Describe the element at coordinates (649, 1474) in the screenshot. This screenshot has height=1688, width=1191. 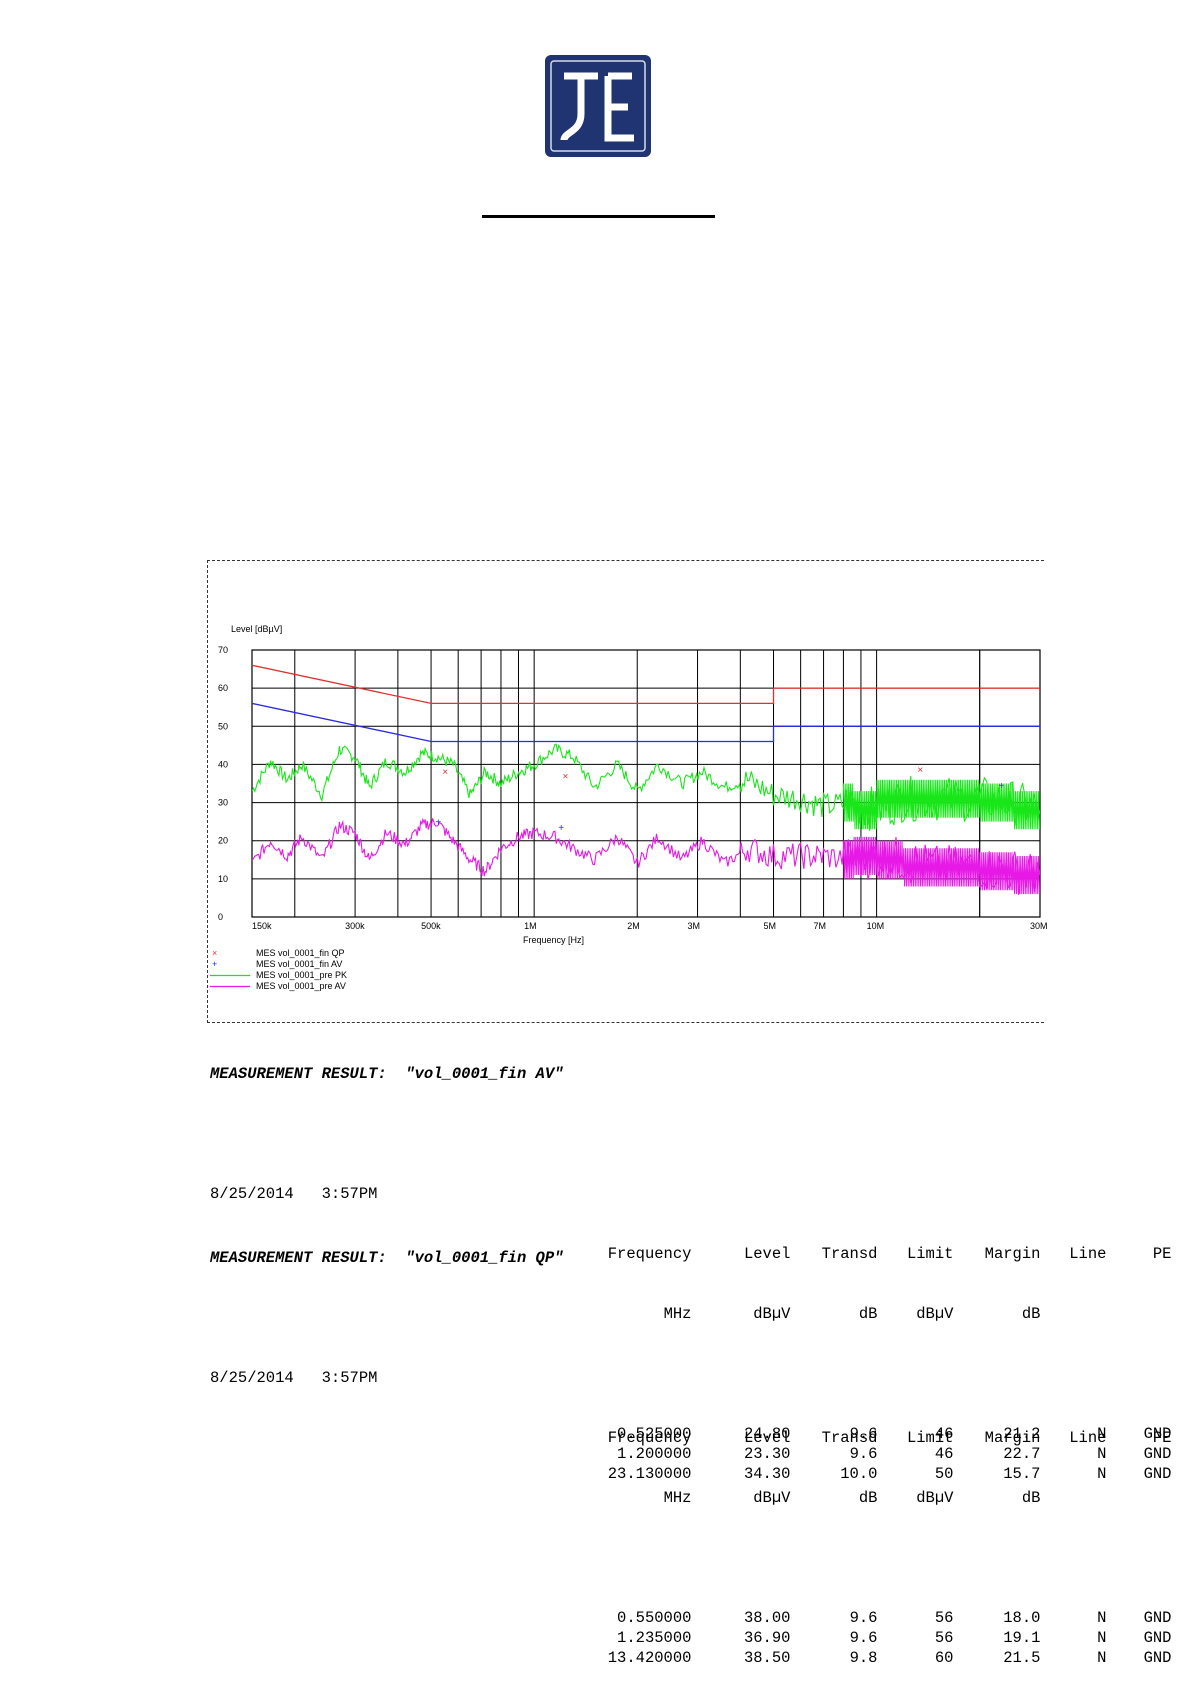
I see `table-cell: 23.130000` at that location.